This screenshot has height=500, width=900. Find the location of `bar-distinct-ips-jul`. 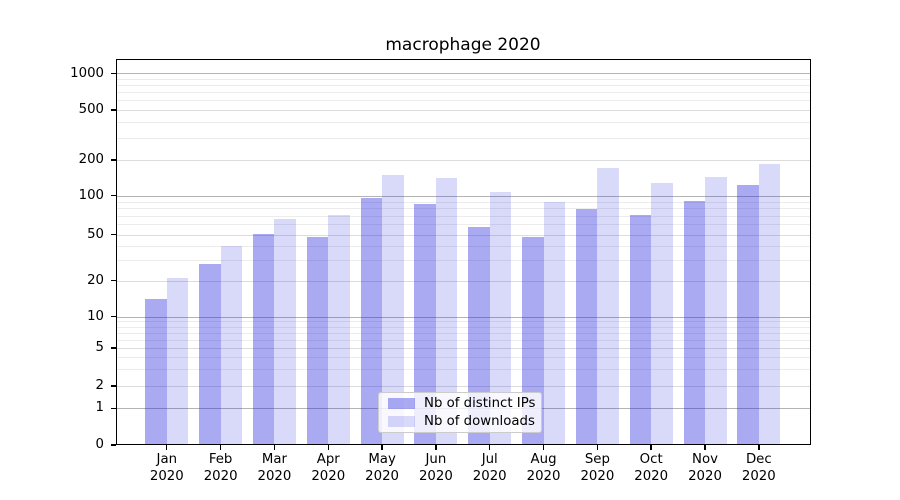

bar-distinct-ips-jul is located at coordinates (479, 336).